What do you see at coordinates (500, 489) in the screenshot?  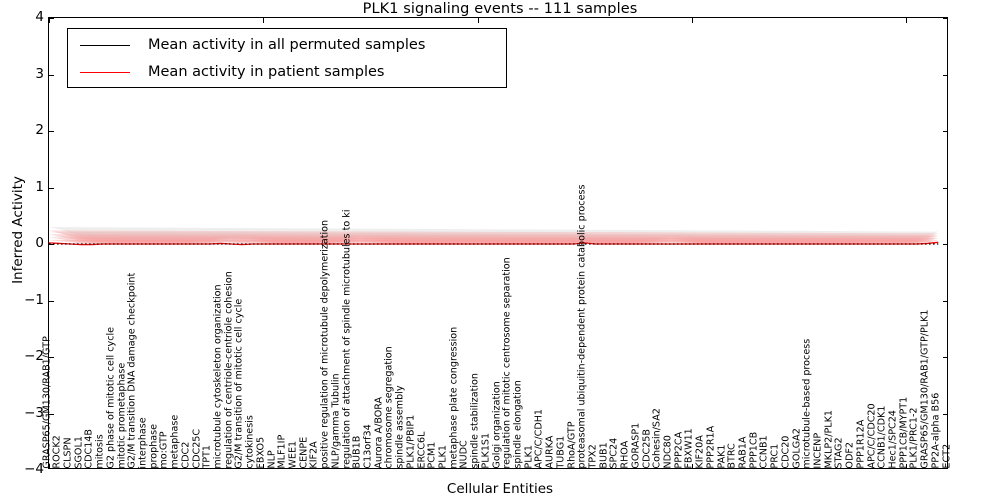 I see `x-axis-label: Cellular Entities` at bounding box center [500, 489].